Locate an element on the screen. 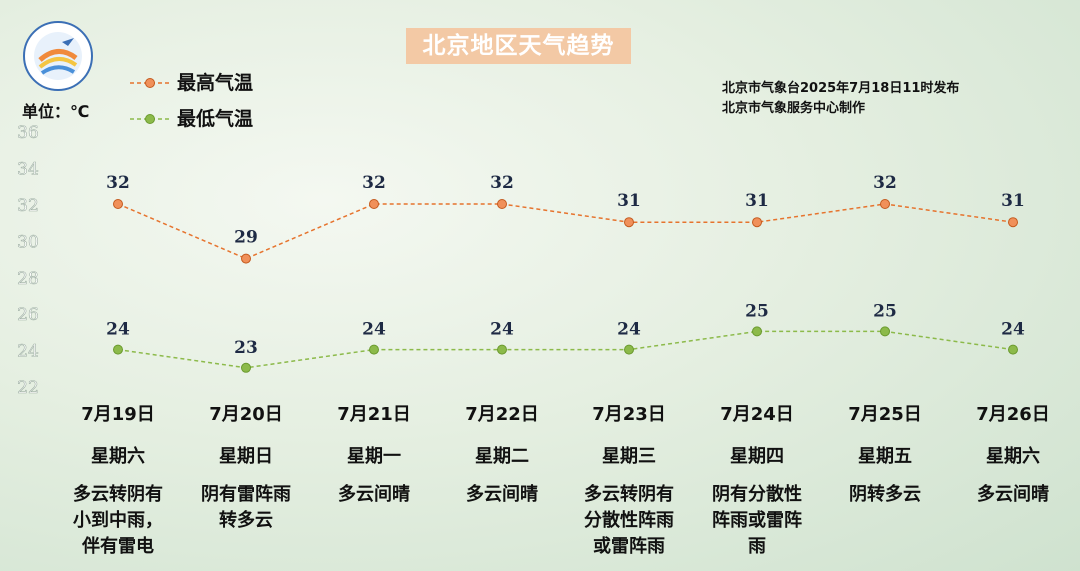 This screenshot has height=571, width=1080. y-tick-label: 28 is located at coordinates (28, 279).